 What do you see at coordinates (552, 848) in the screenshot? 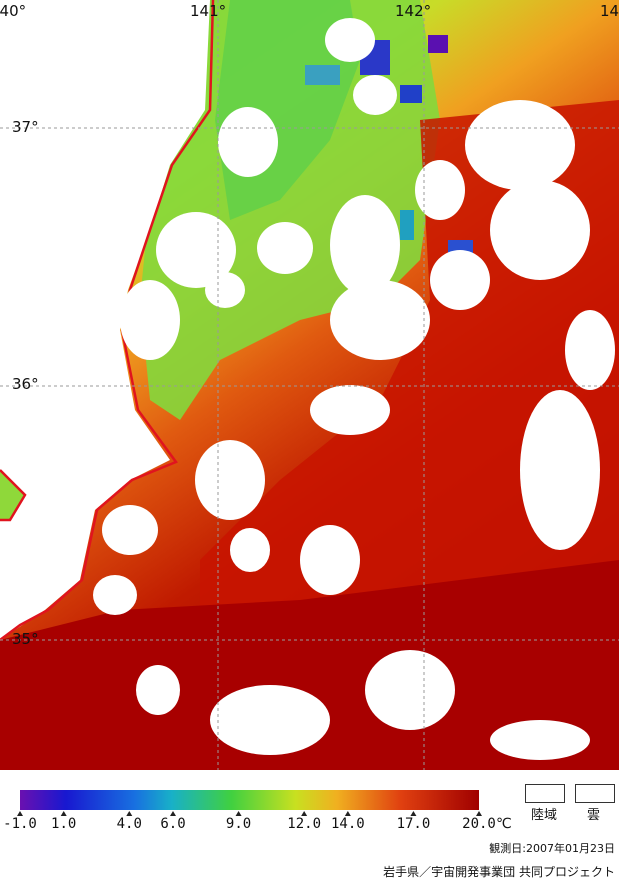
I see `observation-date: 観測日:2007年01月23日` at bounding box center [552, 848].